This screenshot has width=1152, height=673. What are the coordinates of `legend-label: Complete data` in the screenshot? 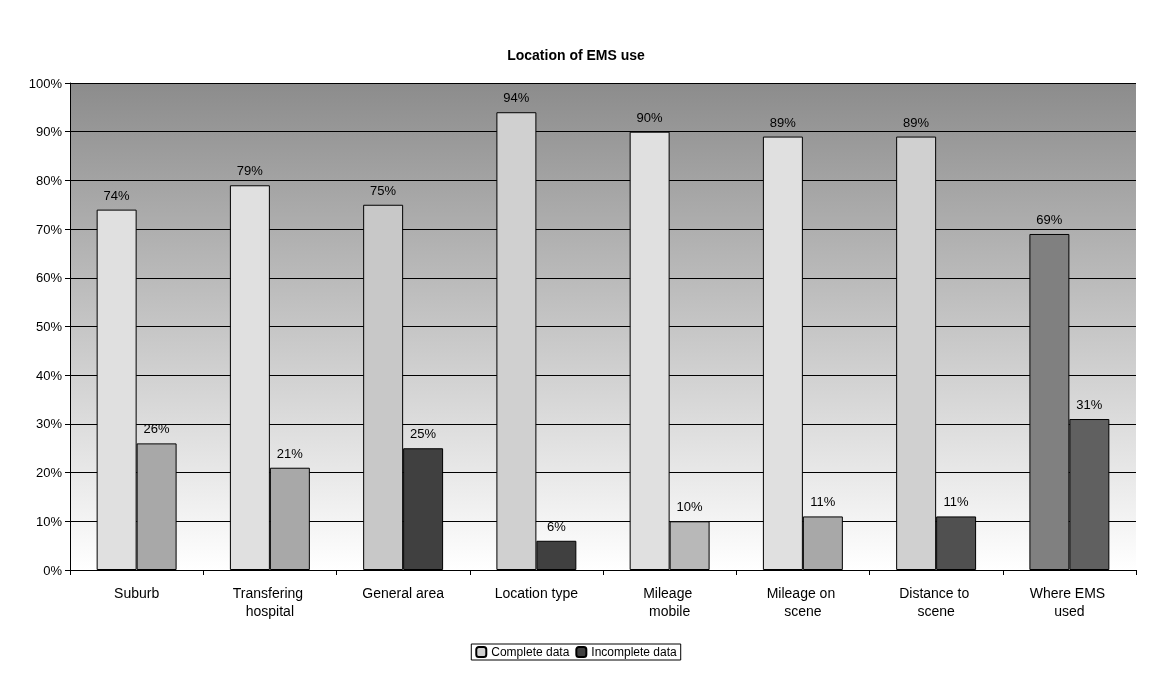 It's located at (530, 652).